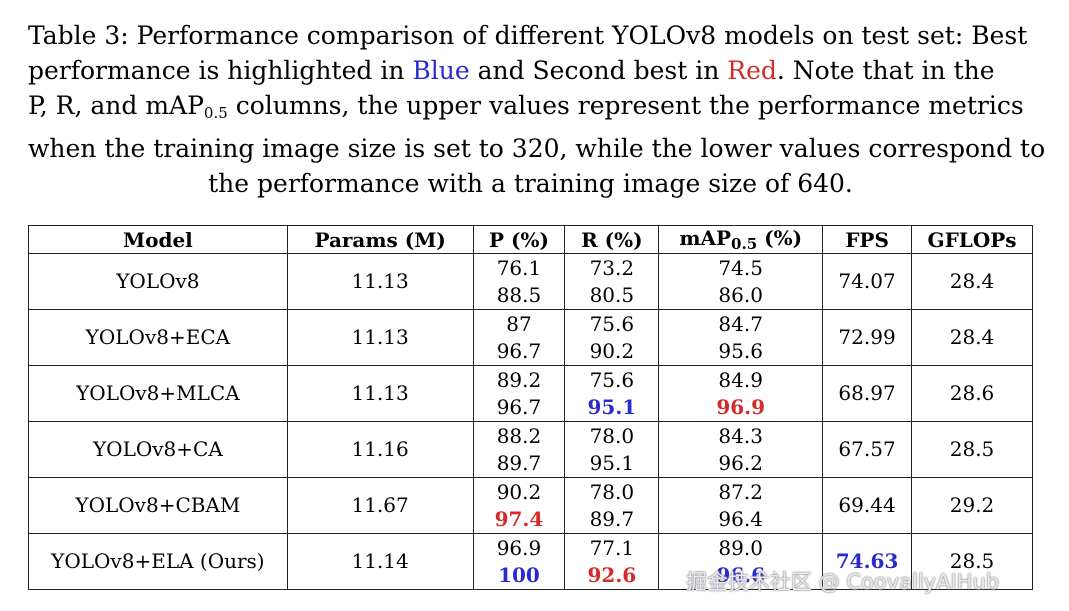 The image size is (1069, 611). I want to click on cell-p: 90.2 97.4, so click(519, 505).